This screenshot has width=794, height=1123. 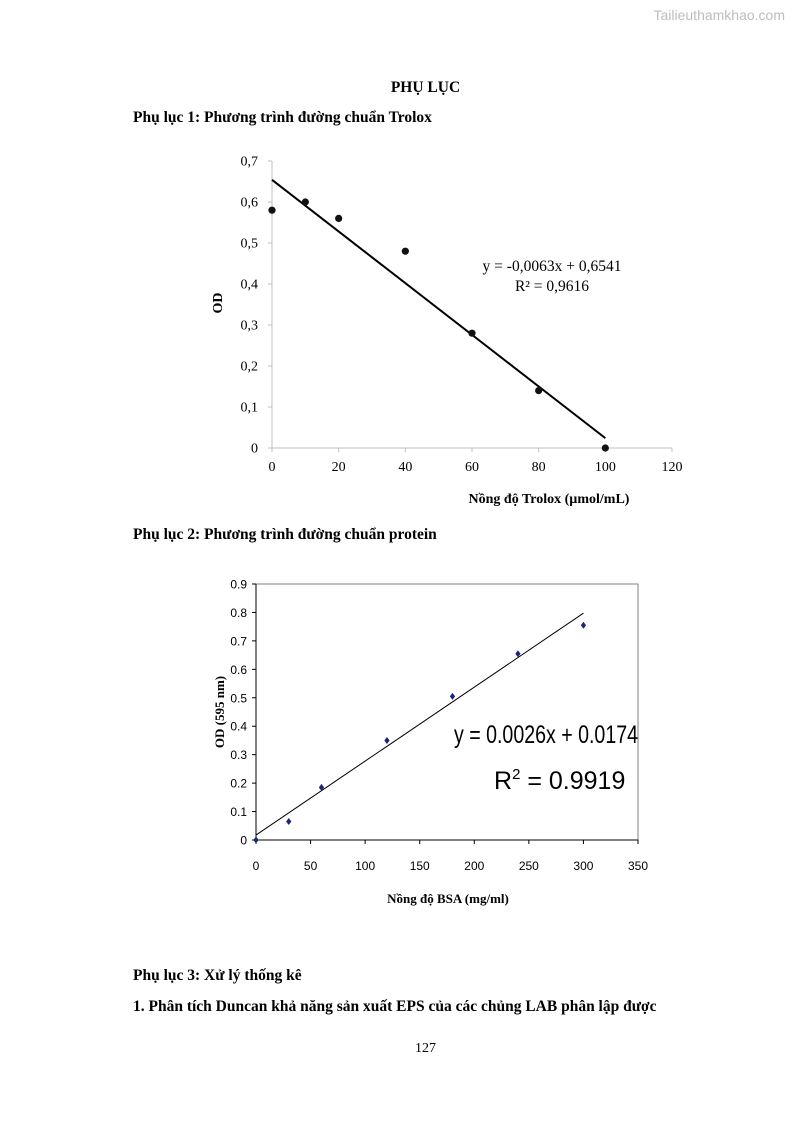 I want to click on protein-axes, so click(x=445, y=713).